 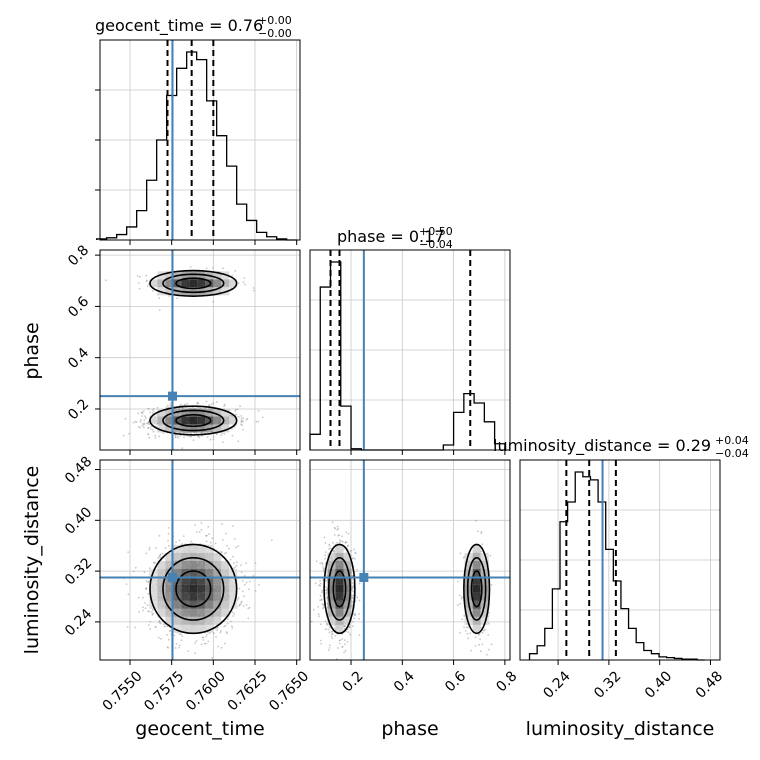 I want to click on tick-label-luminosity-distance: 0.32, so click(x=78, y=571).